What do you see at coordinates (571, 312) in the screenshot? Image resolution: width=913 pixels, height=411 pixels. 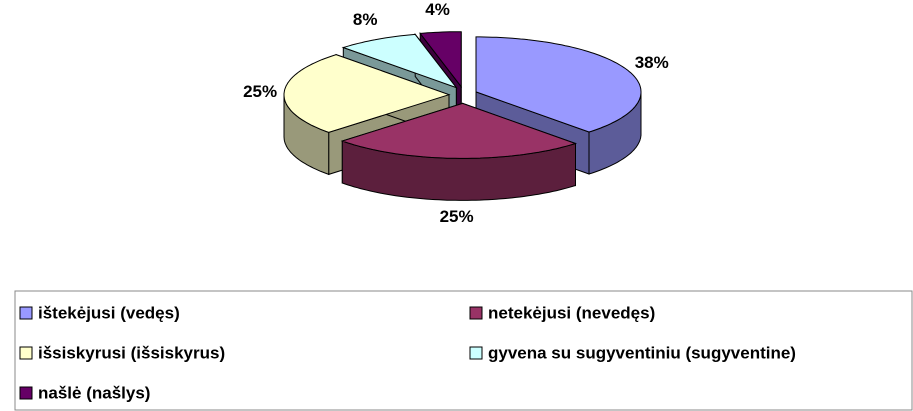 I see `legend-label: netekėjusi (nevedęs)` at bounding box center [571, 312].